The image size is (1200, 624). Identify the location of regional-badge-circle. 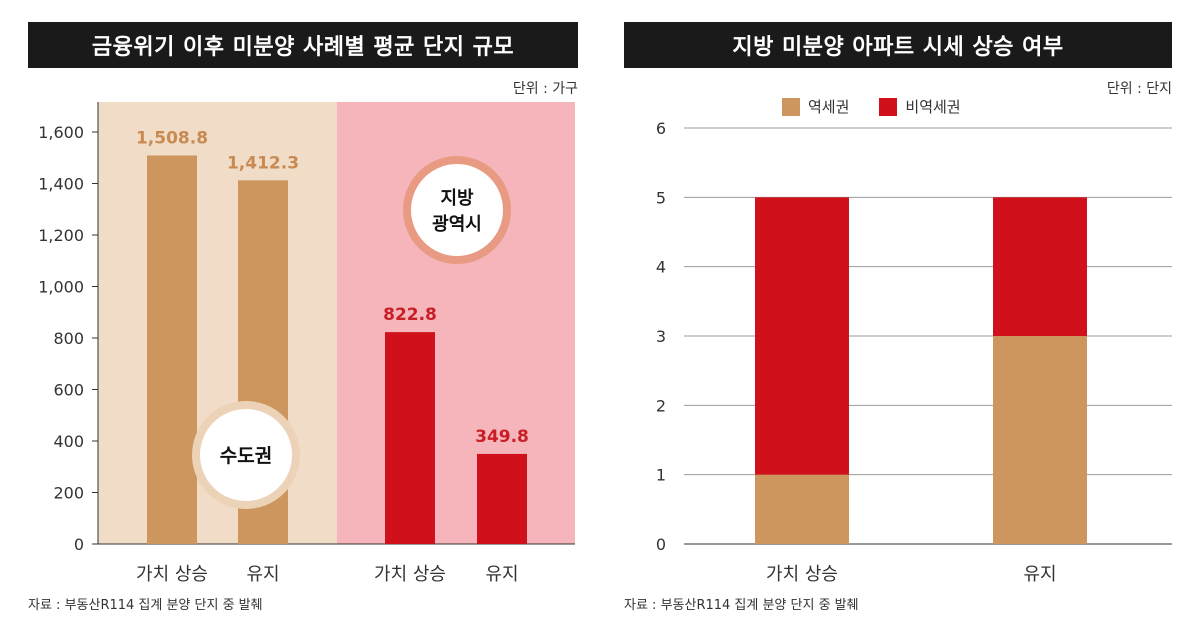
(457, 210).